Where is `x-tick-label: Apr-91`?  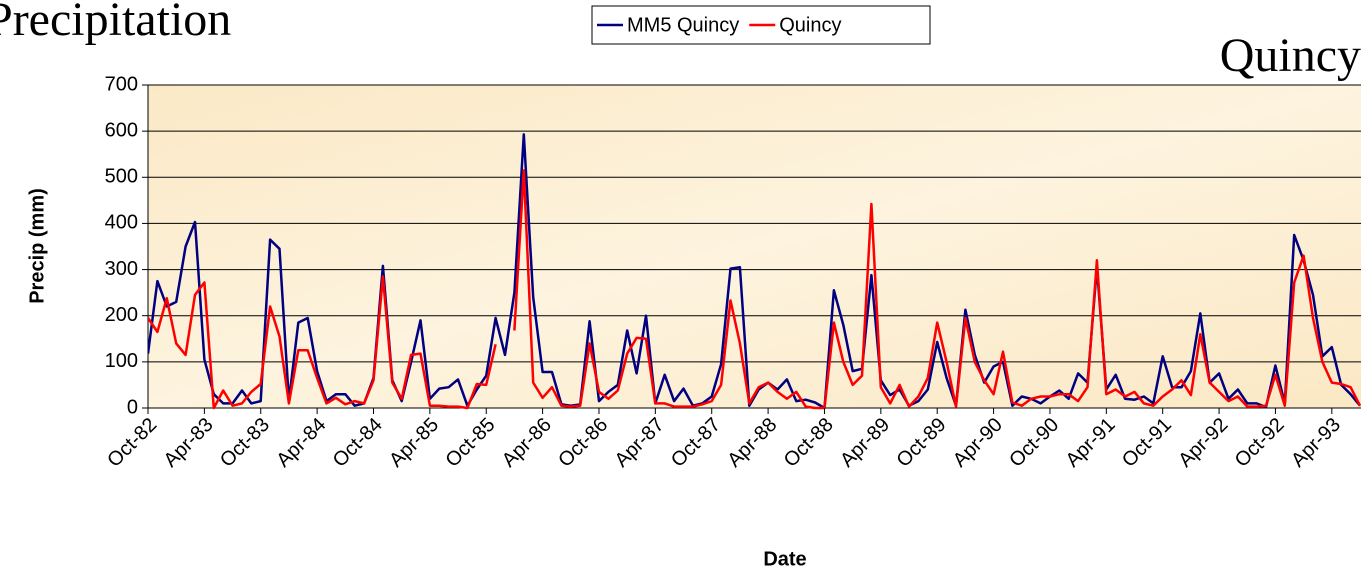
x-tick-label: Apr-91 is located at coordinates (1091, 443).